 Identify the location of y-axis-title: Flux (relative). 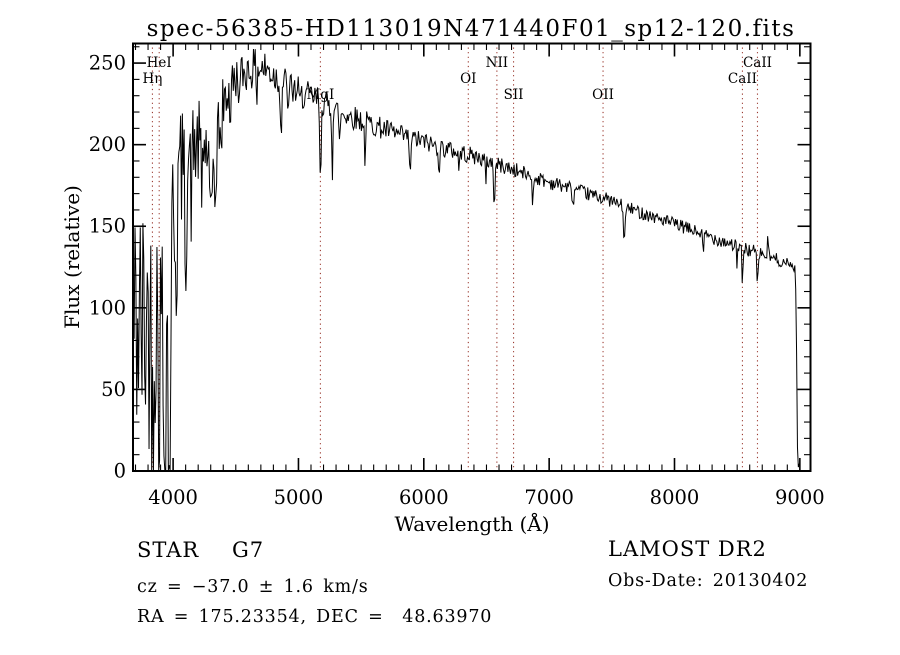
(72, 257).